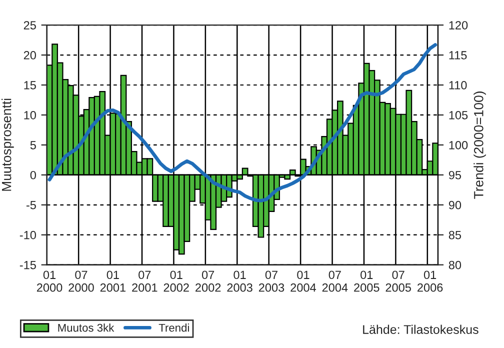 The width and height of the screenshot is (504, 348). Describe the element at coordinates (8, 144) in the screenshot. I see `y-axis-title: Muutosprosentti` at that location.